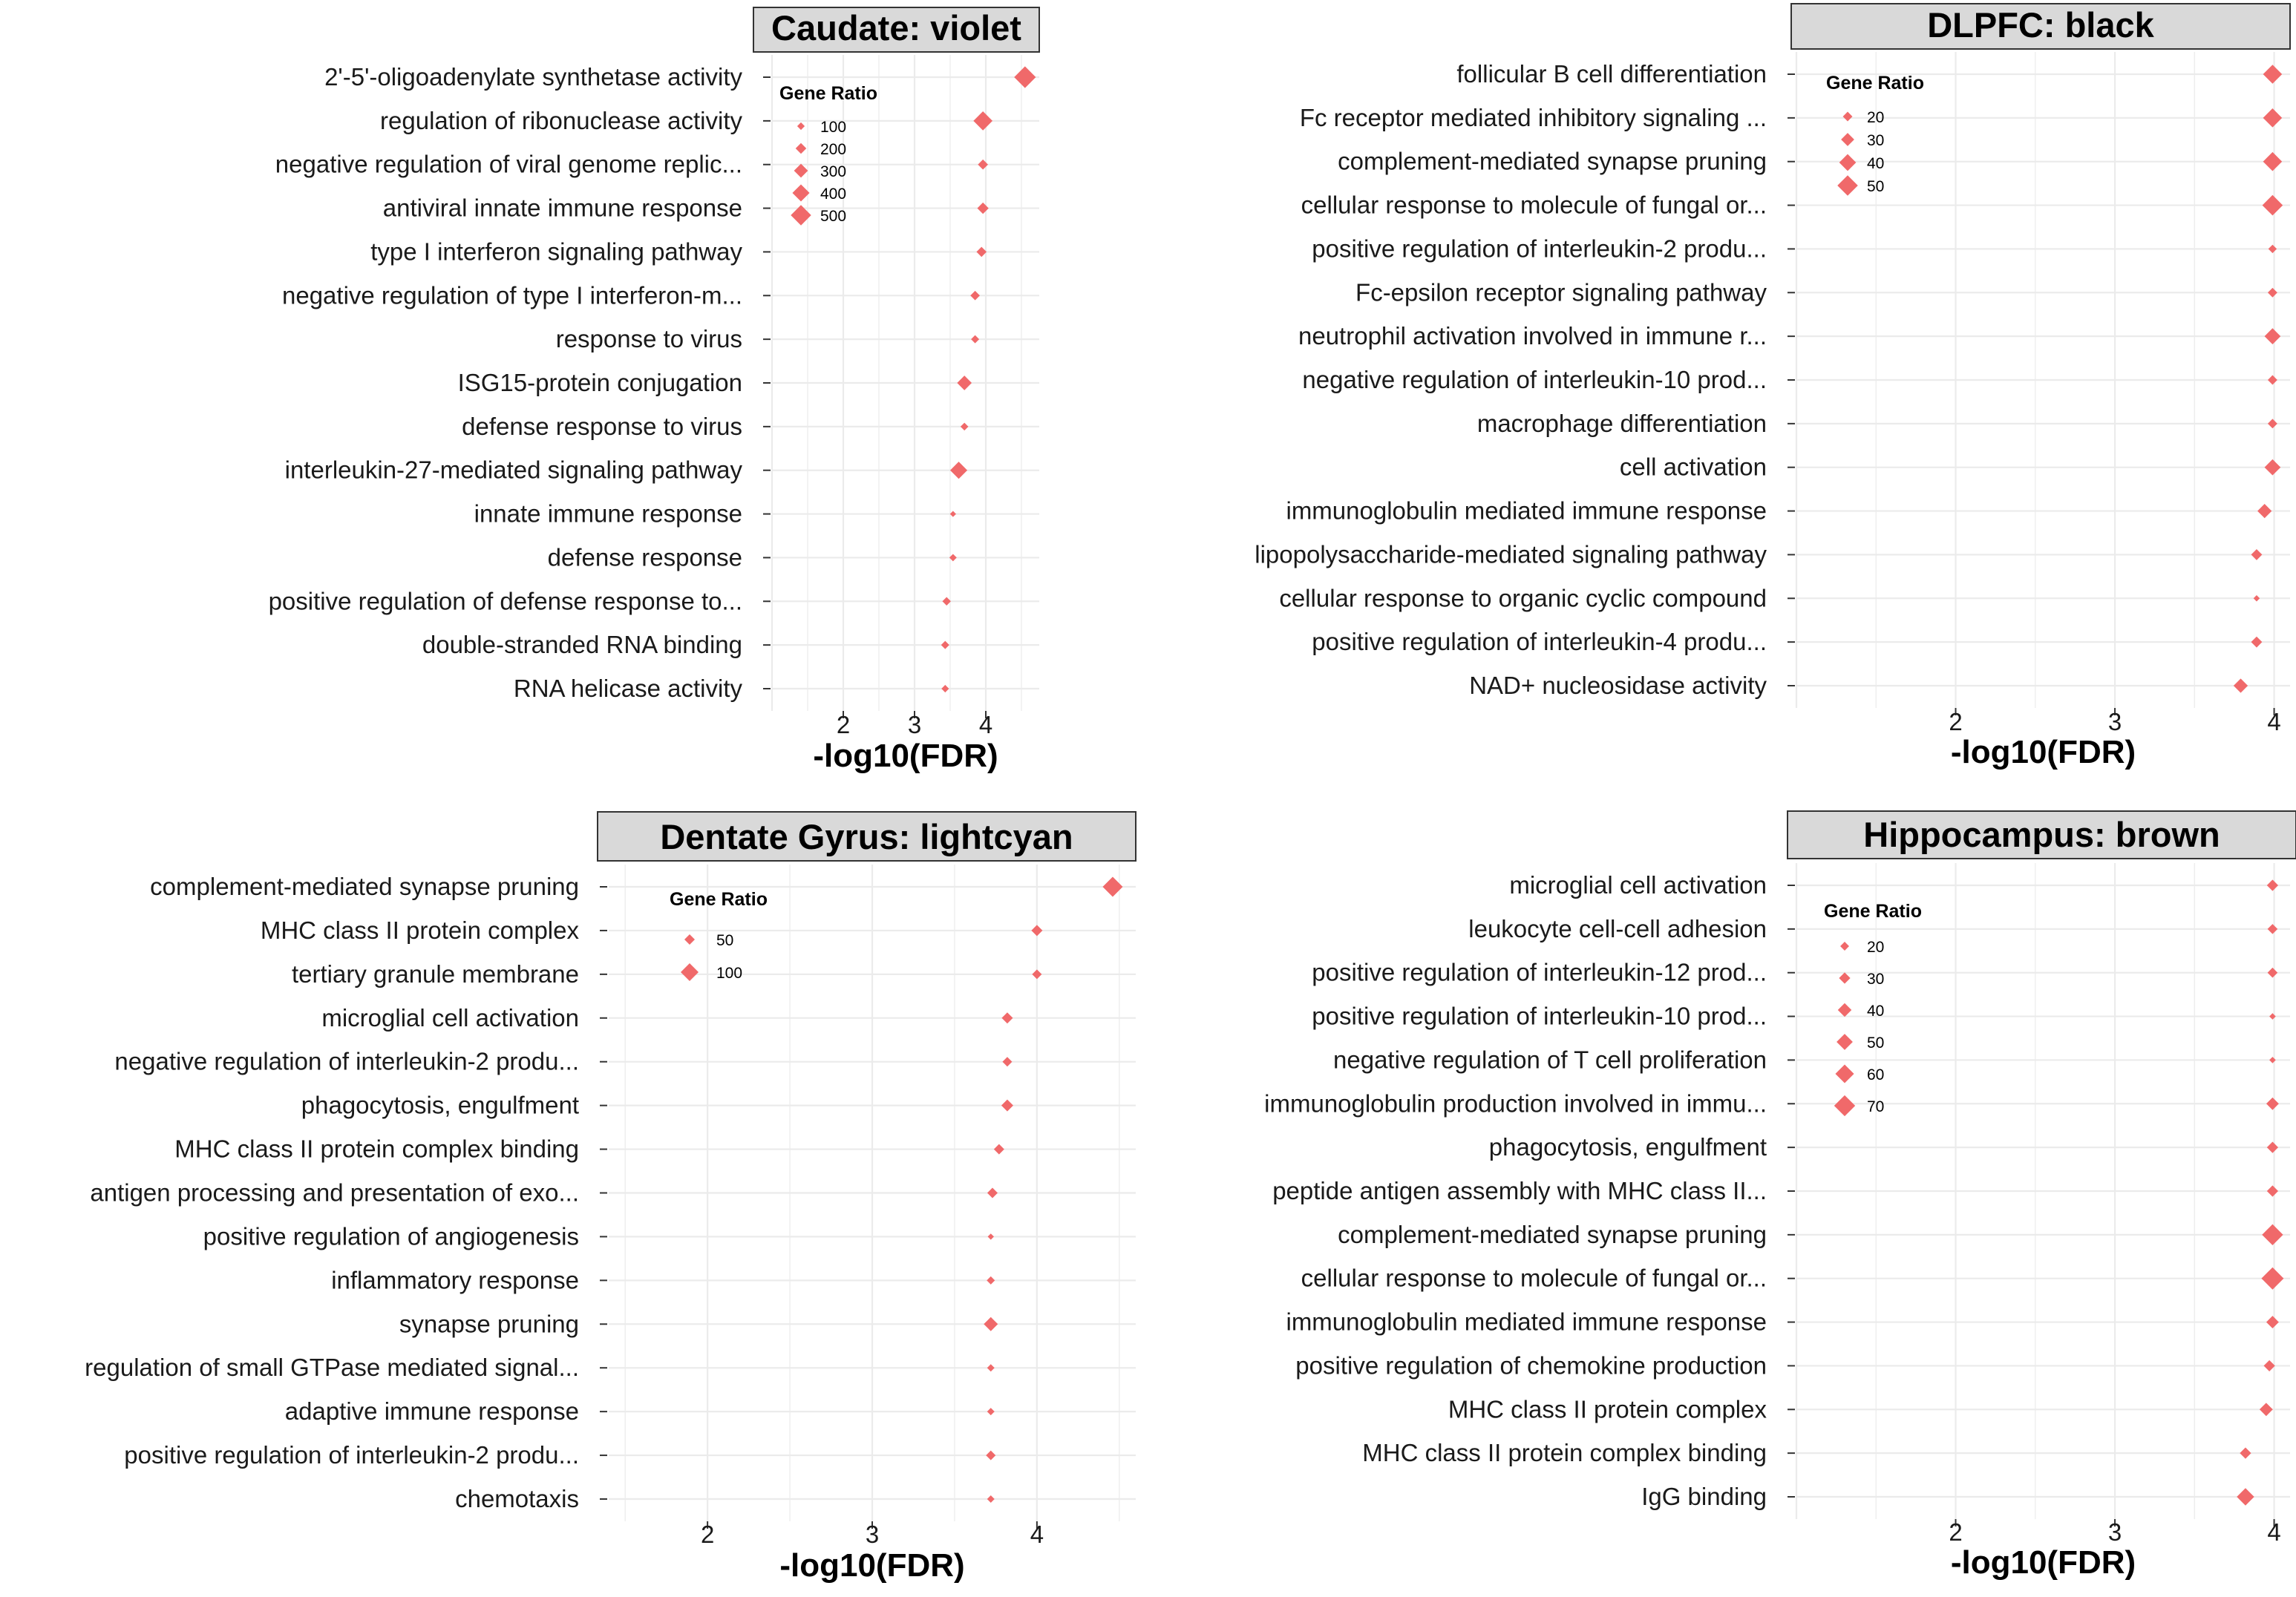 Image resolution: width=2296 pixels, height=1597 pixels. What do you see at coordinates (1526, 1322) in the screenshot?
I see `category-label: immunoglobulin mediated immune response` at bounding box center [1526, 1322].